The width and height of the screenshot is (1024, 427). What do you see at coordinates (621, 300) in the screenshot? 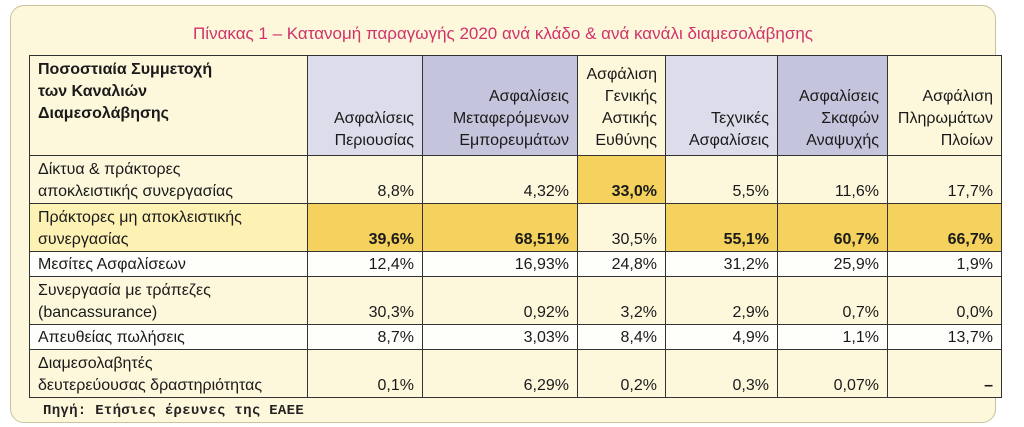
I see `table-cell: 3,2%` at bounding box center [621, 300].